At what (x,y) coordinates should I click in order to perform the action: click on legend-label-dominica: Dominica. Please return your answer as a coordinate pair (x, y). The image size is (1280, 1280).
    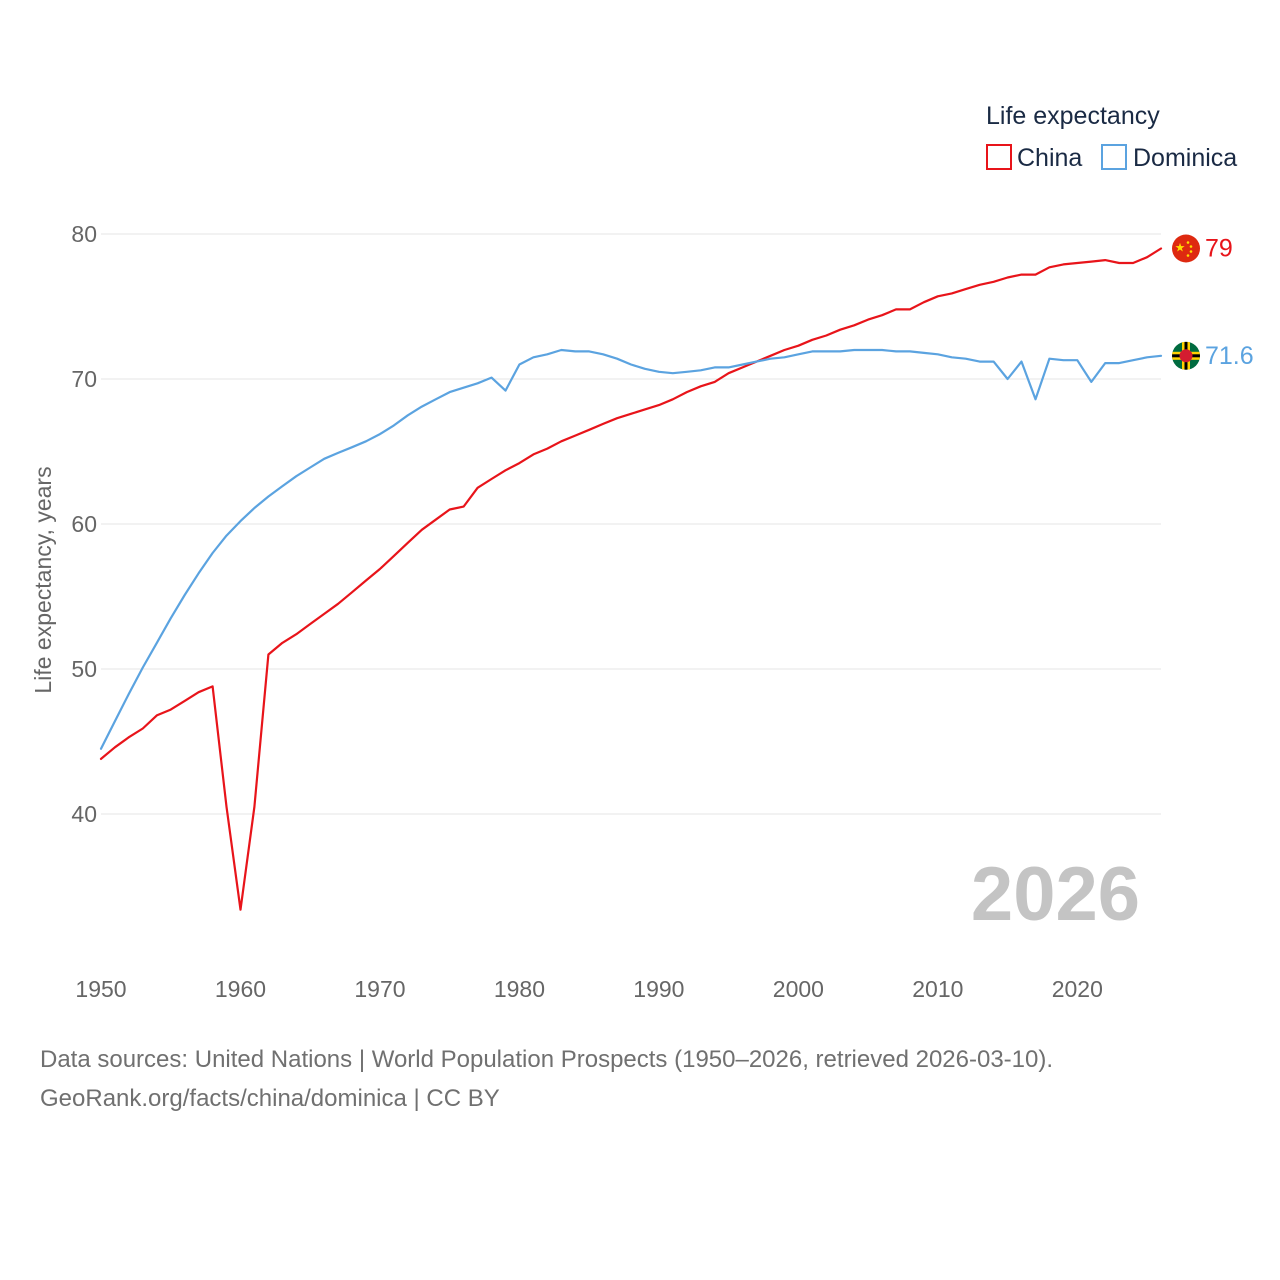
    Looking at the image, I should click on (1185, 158).